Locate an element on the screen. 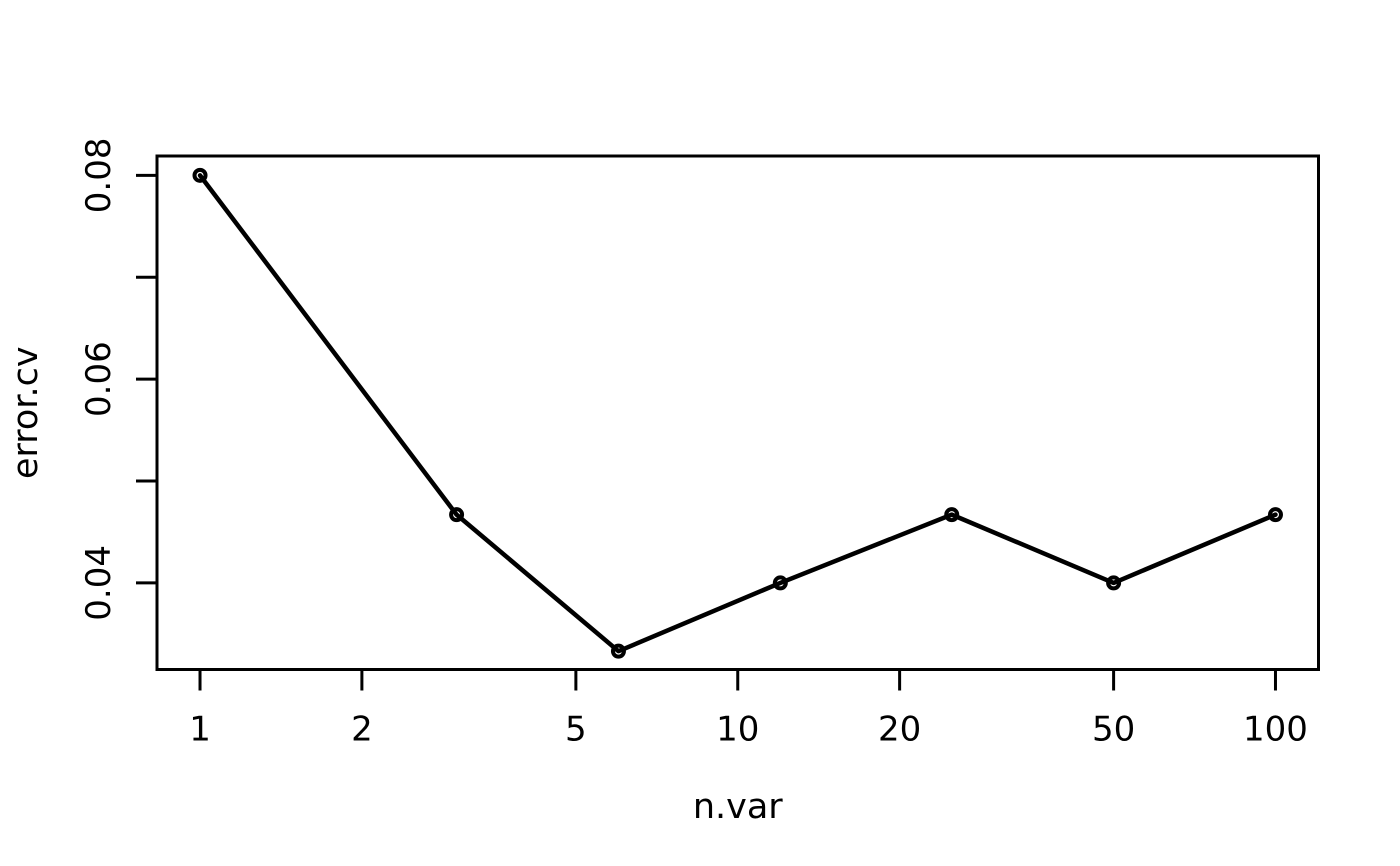 The width and height of the screenshot is (1400, 866). y-tick-label: 0.08 is located at coordinates (99, 176).